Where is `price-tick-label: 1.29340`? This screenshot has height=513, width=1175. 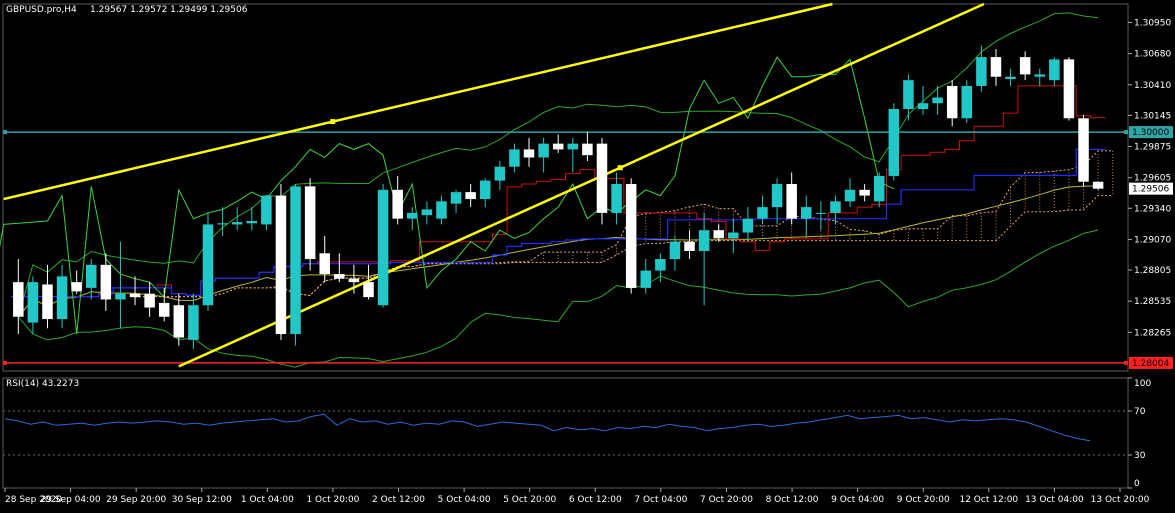 price-tick-label: 1.29340 is located at coordinates (1152, 209).